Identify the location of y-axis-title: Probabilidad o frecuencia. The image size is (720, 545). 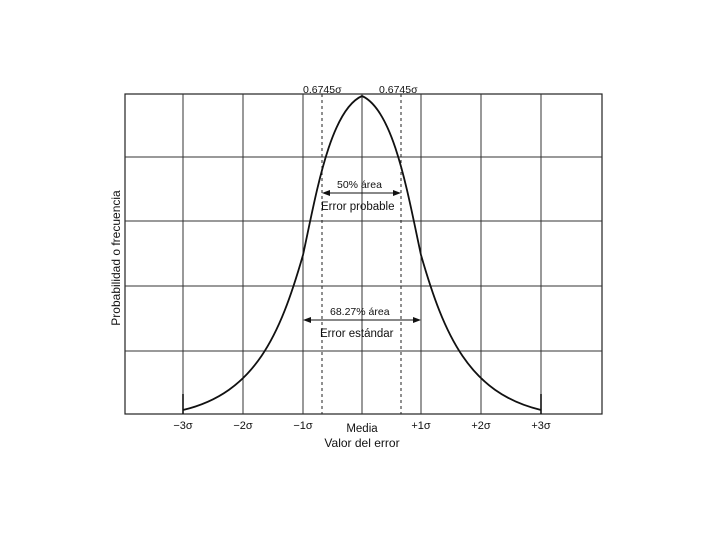
(116, 258).